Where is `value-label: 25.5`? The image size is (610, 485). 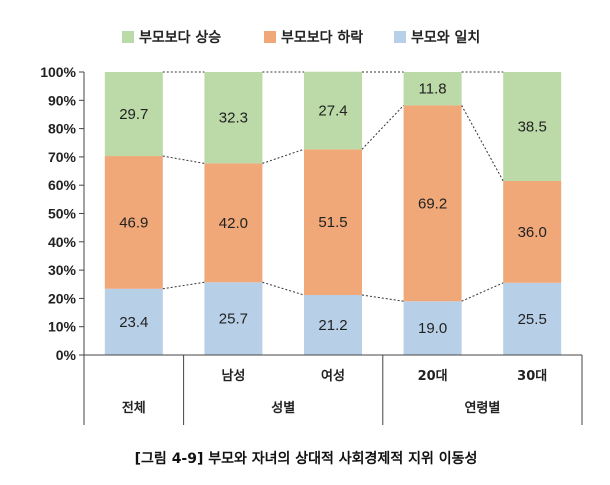 value-label: 25.5 is located at coordinates (532, 319).